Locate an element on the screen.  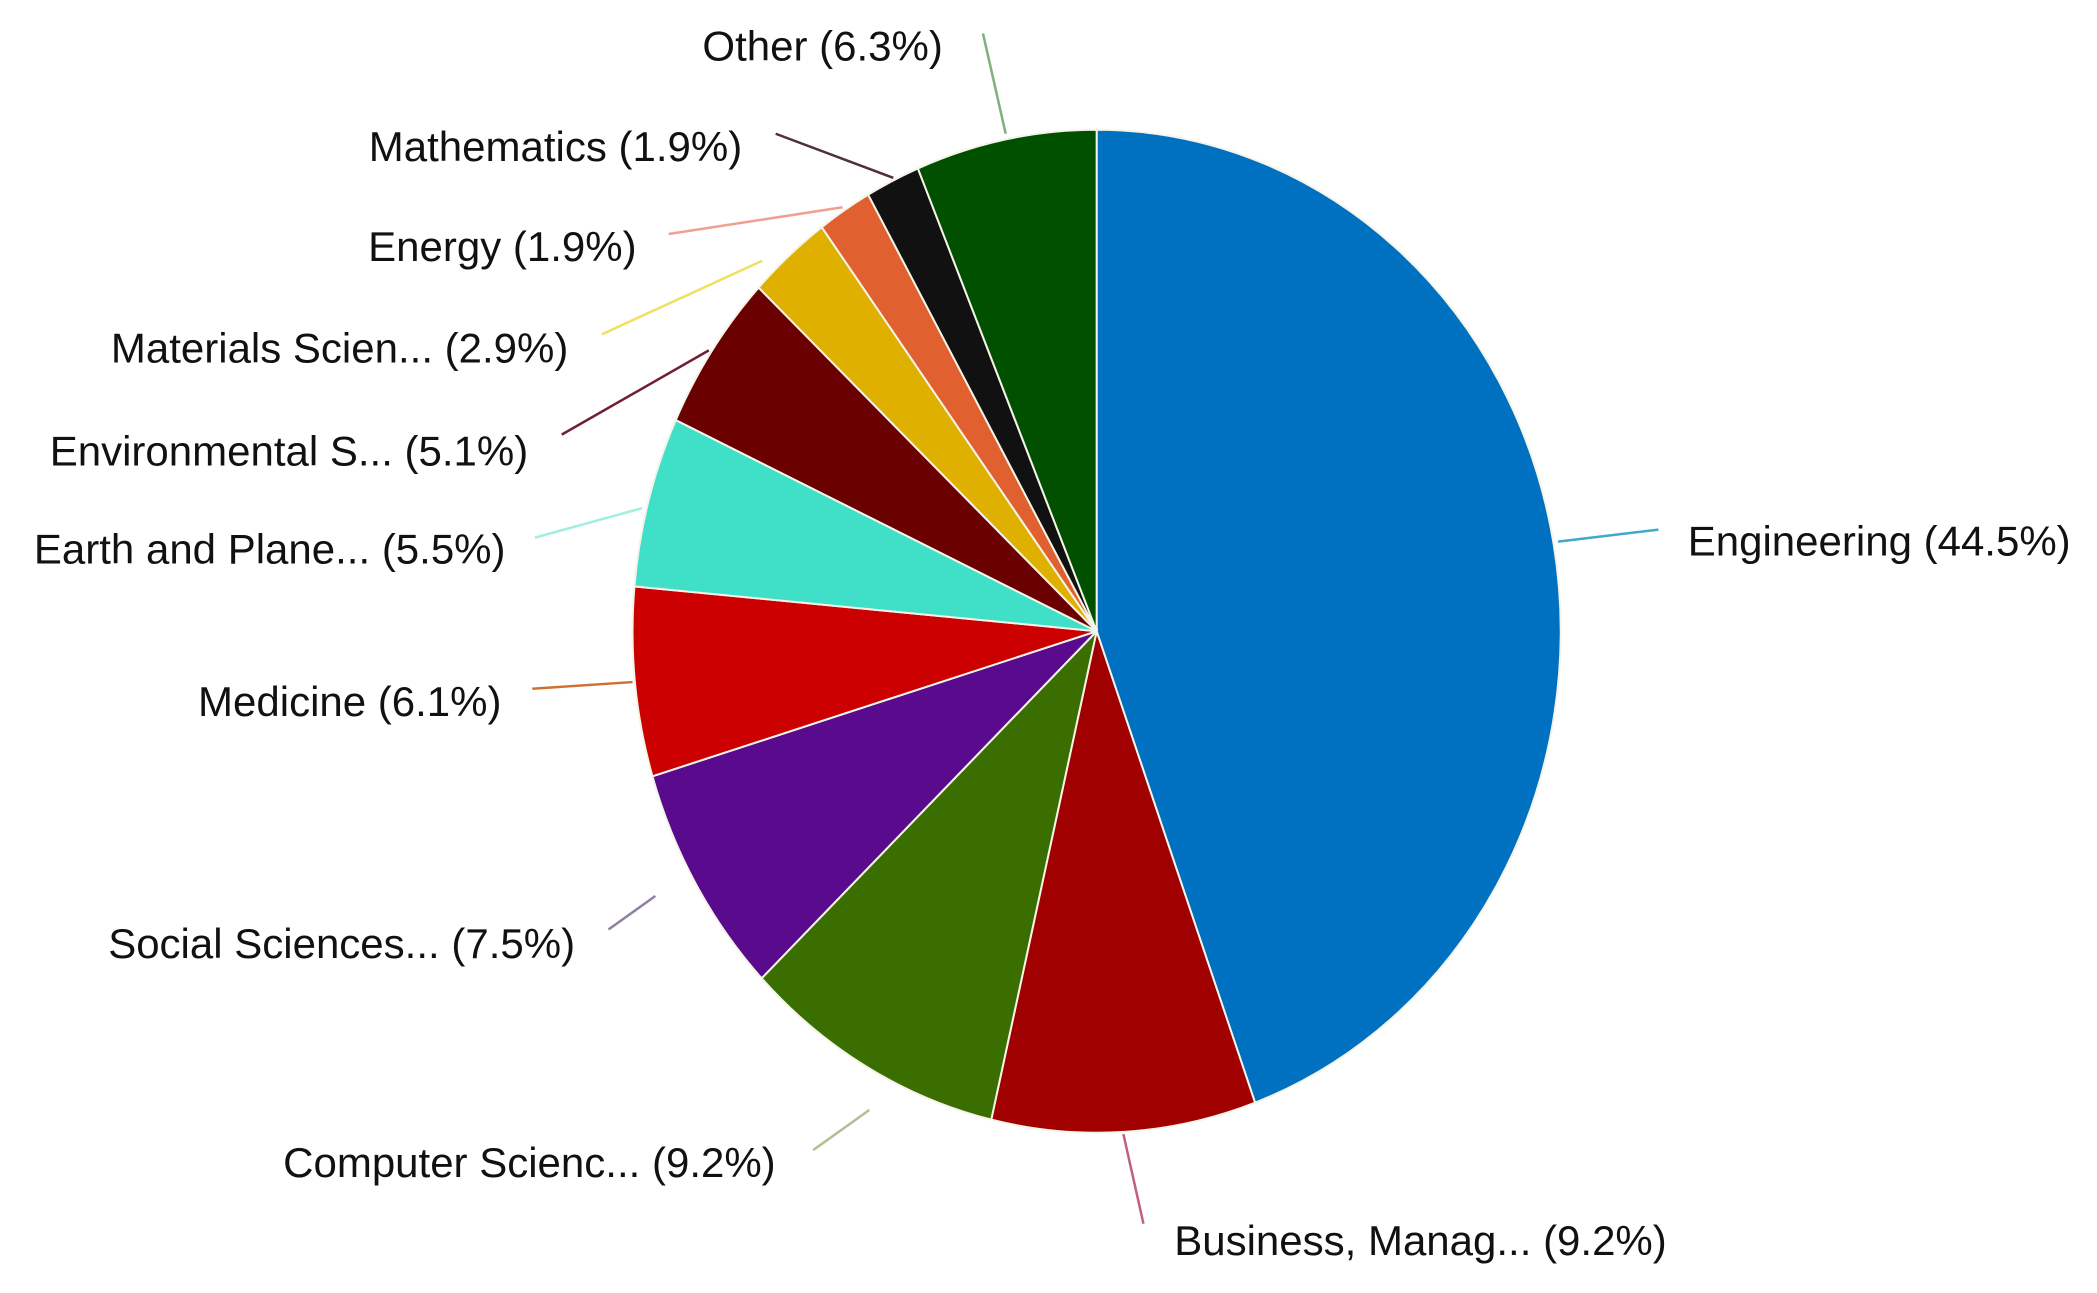
slice-label: Earth and Plane... (5.5%) is located at coordinates (270, 548).